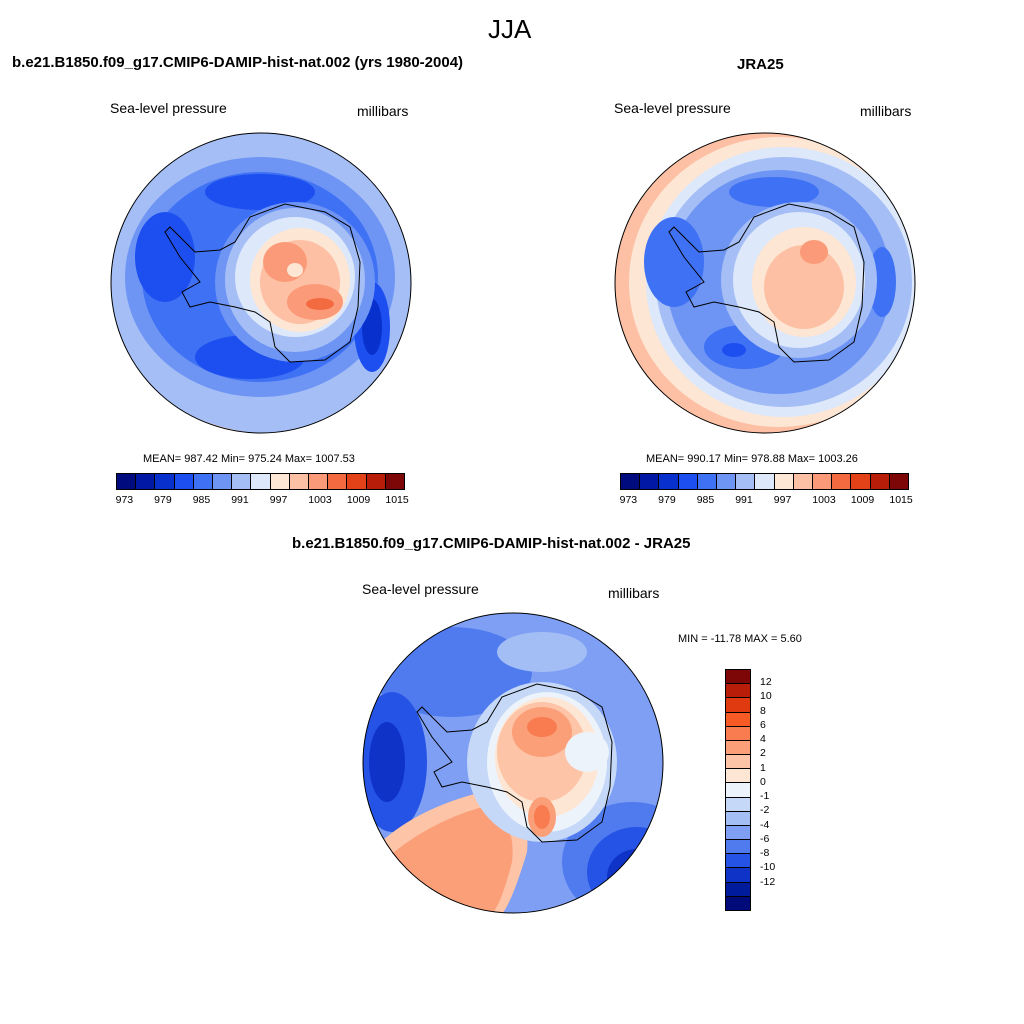 The height and width of the screenshot is (1024, 1024). I want to click on panel1-units-label: millibars, so click(383, 111).